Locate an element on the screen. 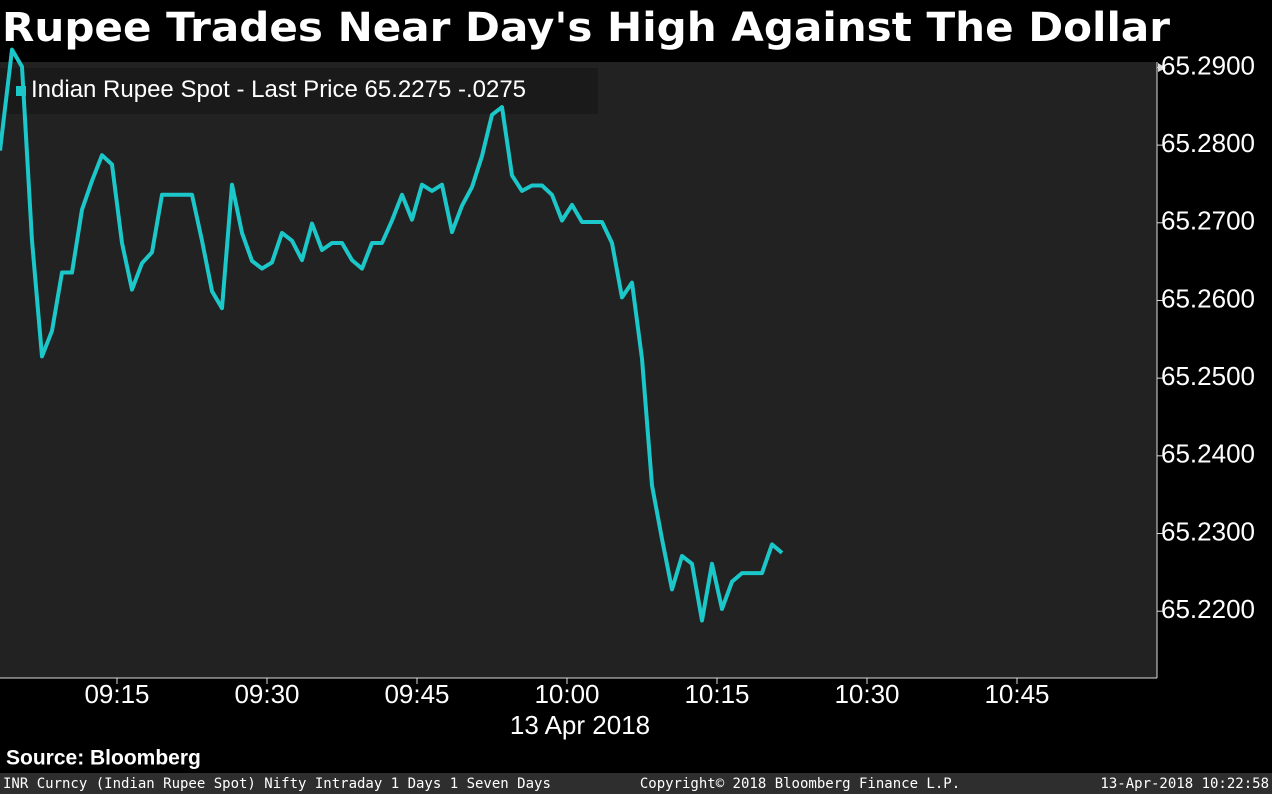 The image size is (1272, 794). footer-center: Copyright© 2018 Bloomberg Finance L.P. is located at coordinates (800, 784).